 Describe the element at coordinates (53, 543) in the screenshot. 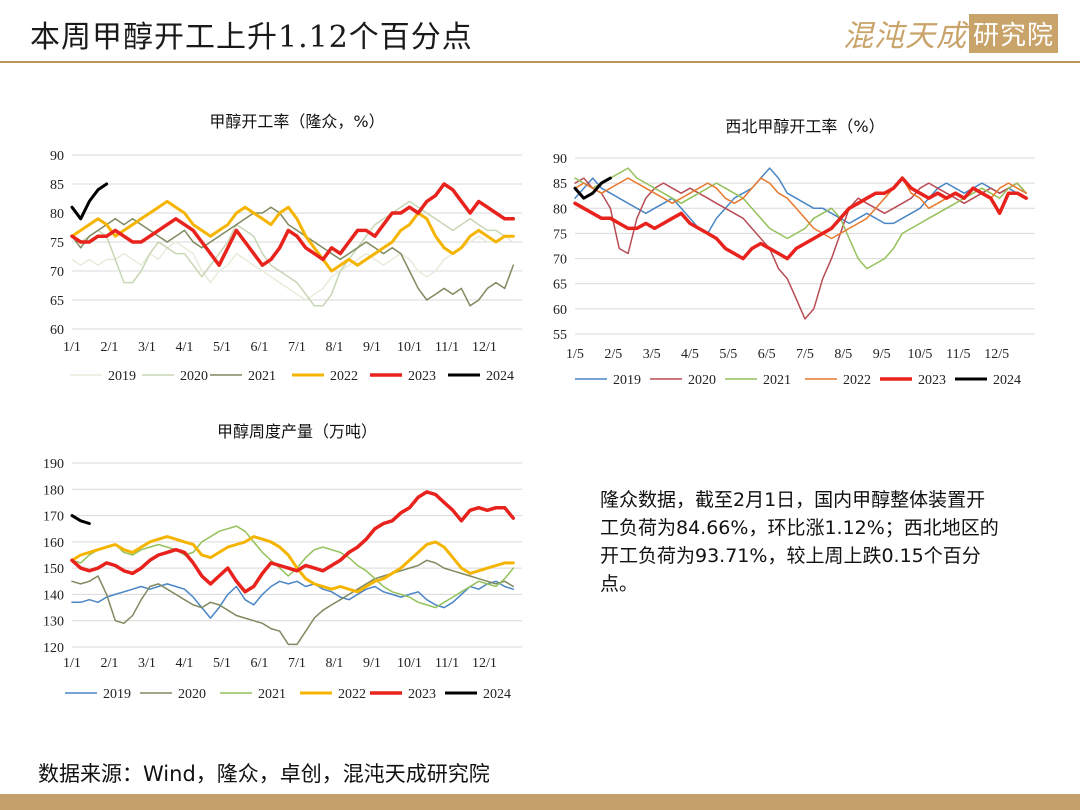

I see `y-tick-label: 160` at that location.